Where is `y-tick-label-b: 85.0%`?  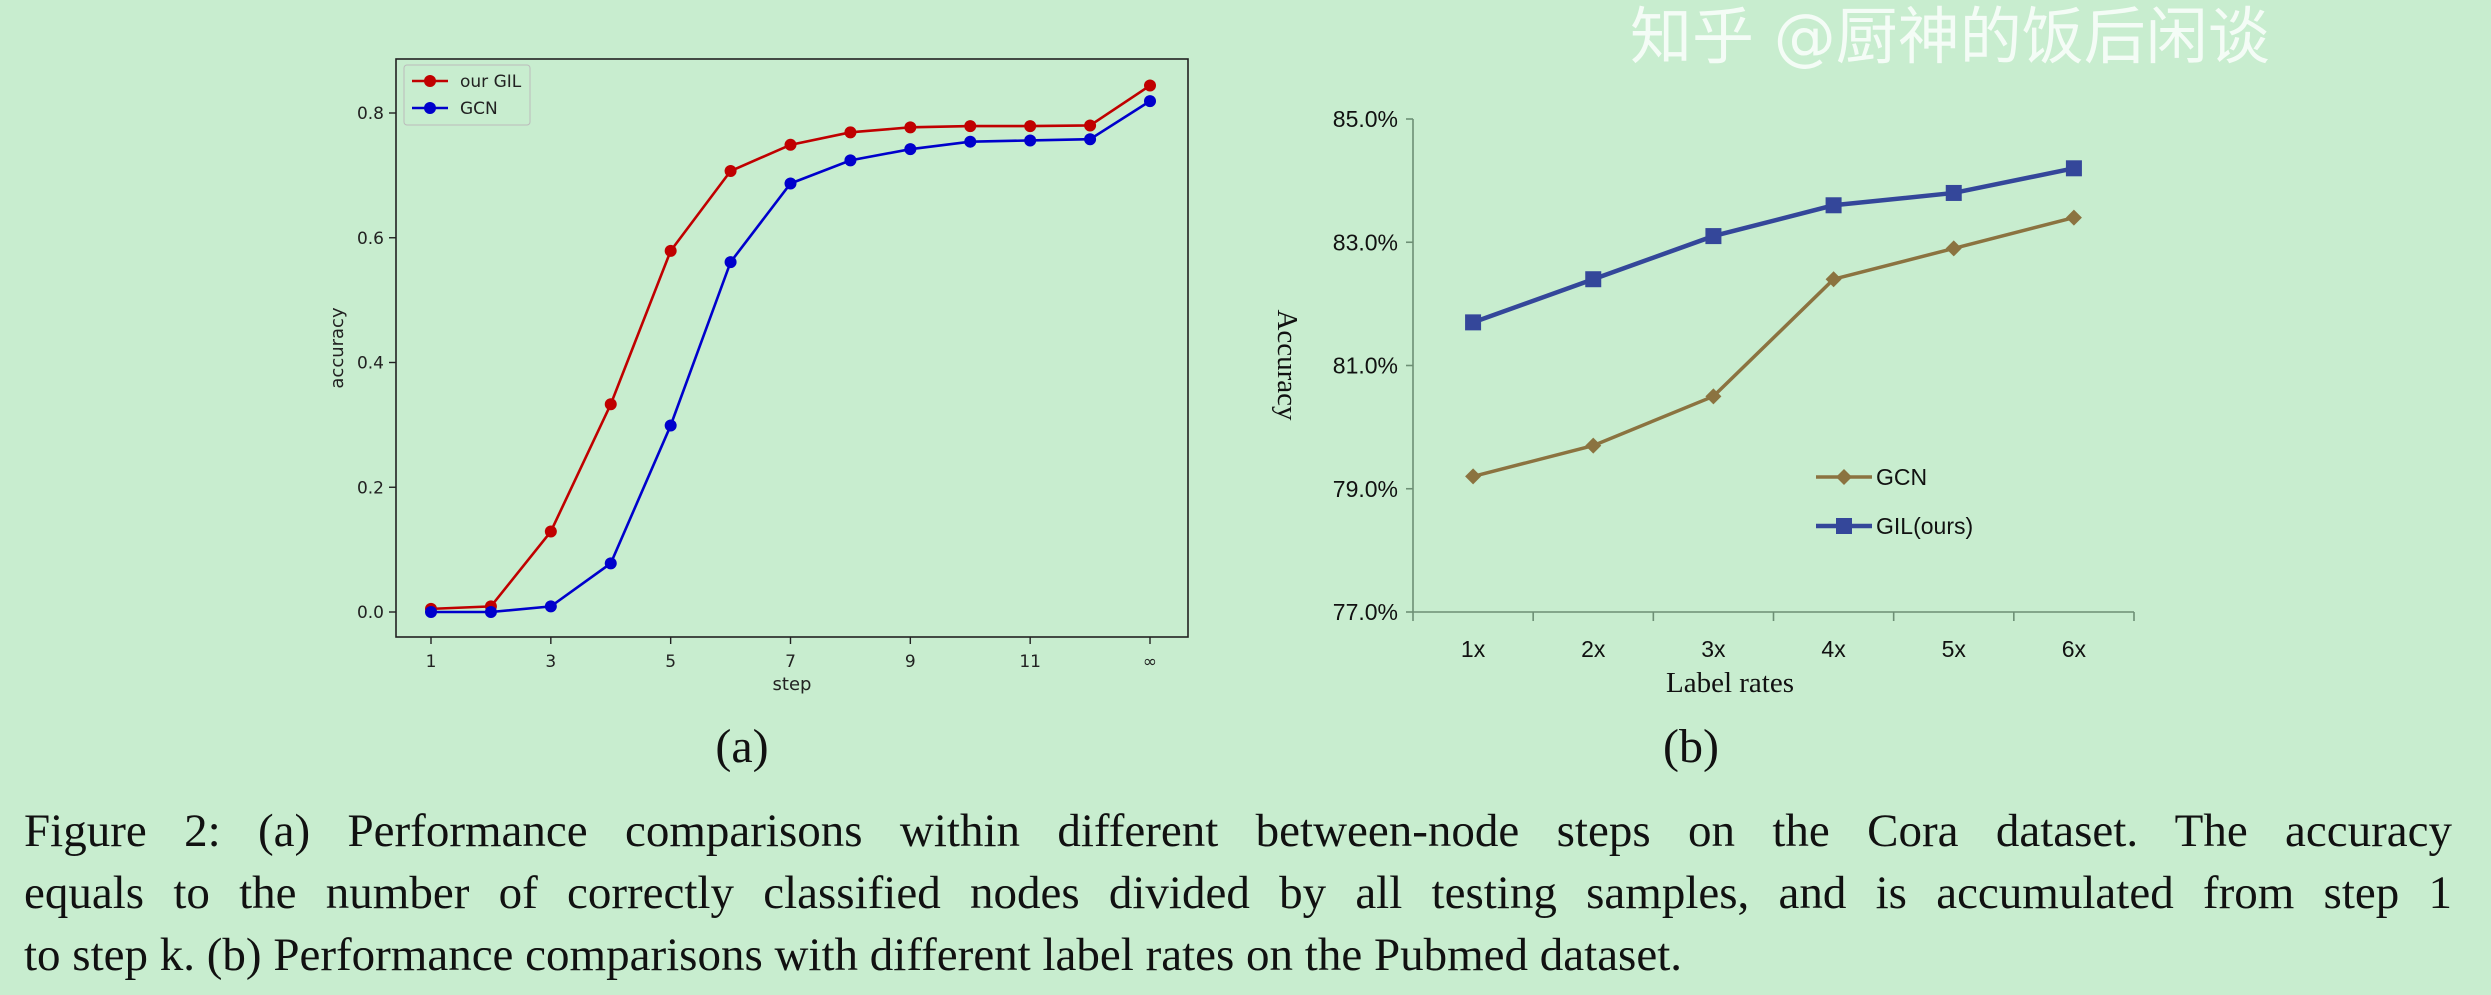
y-tick-label-b: 85.0% is located at coordinates (1365, 119).